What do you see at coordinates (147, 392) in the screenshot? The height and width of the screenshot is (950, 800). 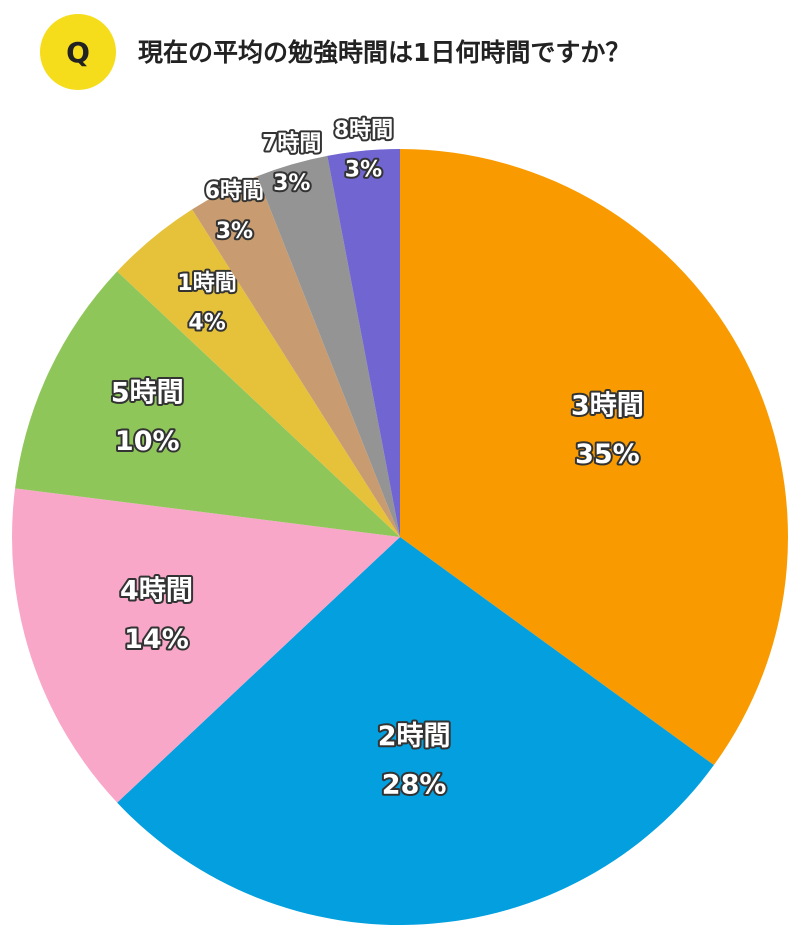 I see `slice-label: 5時間` at bounding box center [147, 392].